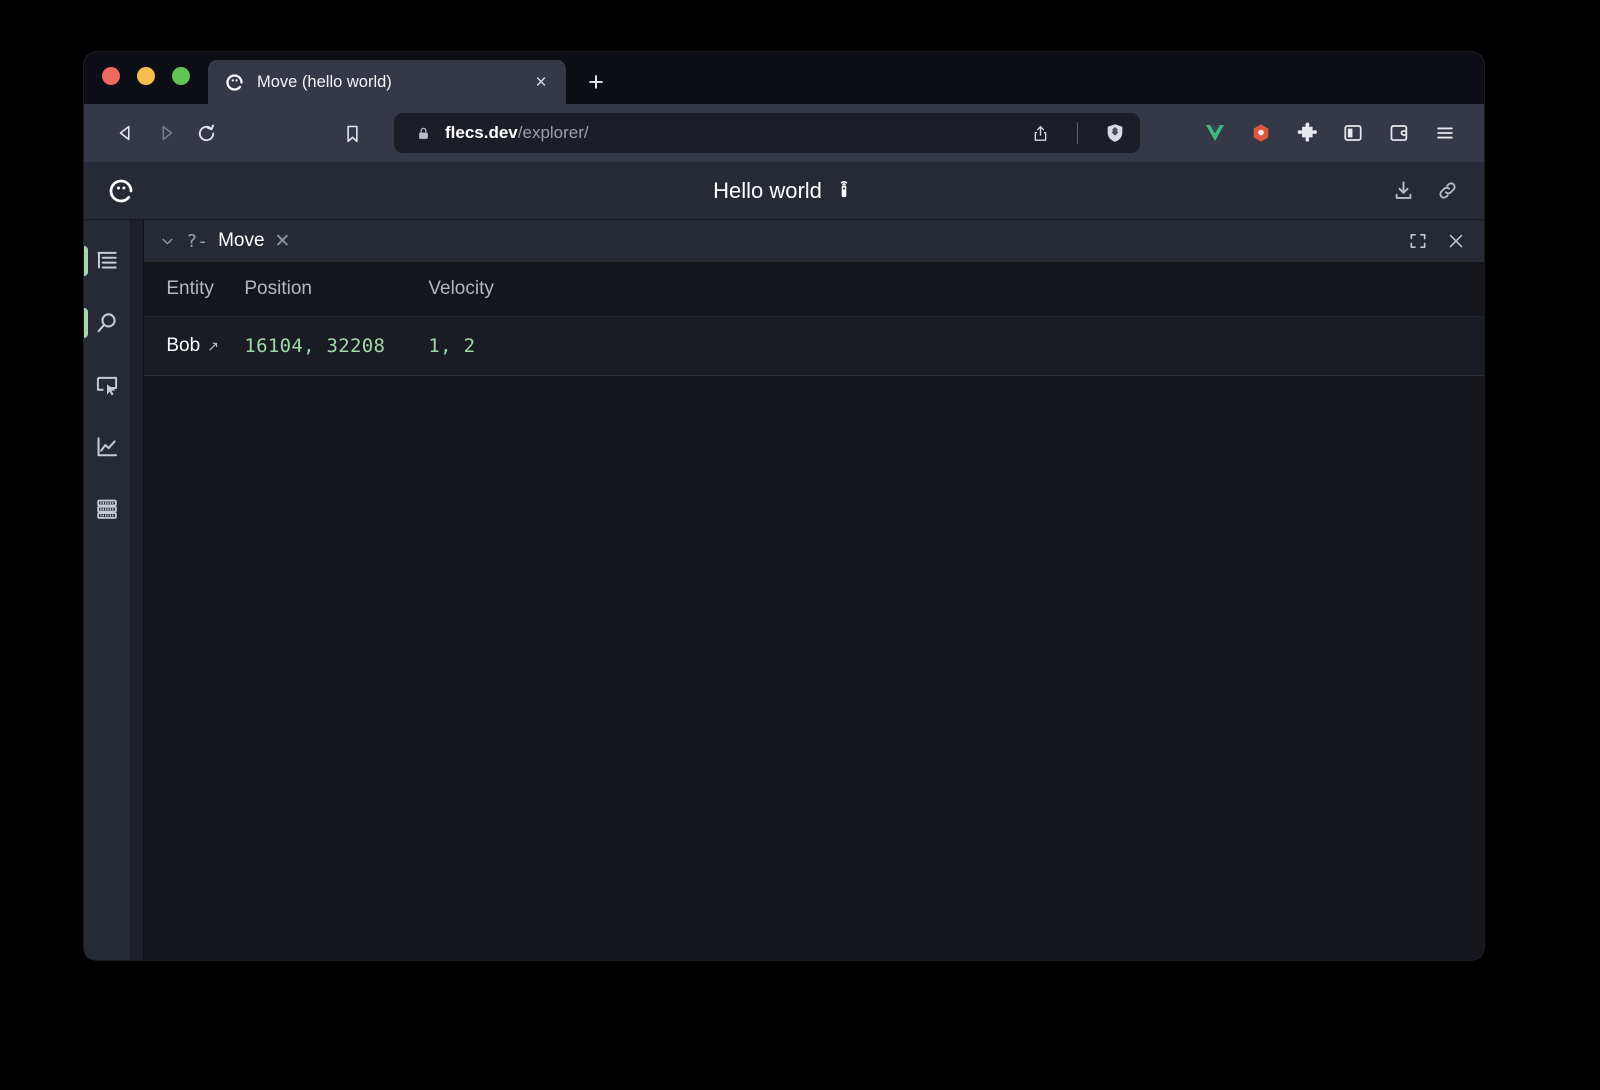  I want to click on new-tab-button: +, so click(596, 81).